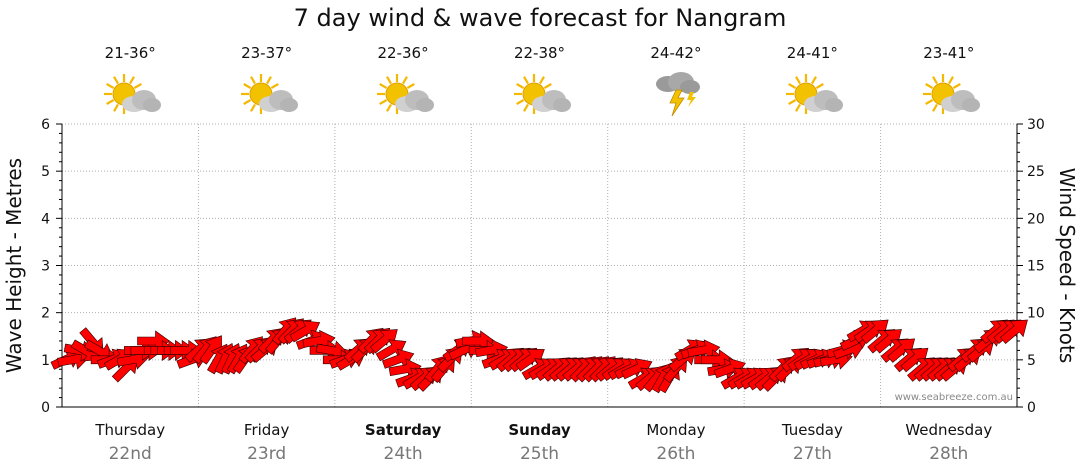  Describe the element at coordinates (129, 430) in the screenshot. I see `x-tick-label-day: Thursday` at that location.